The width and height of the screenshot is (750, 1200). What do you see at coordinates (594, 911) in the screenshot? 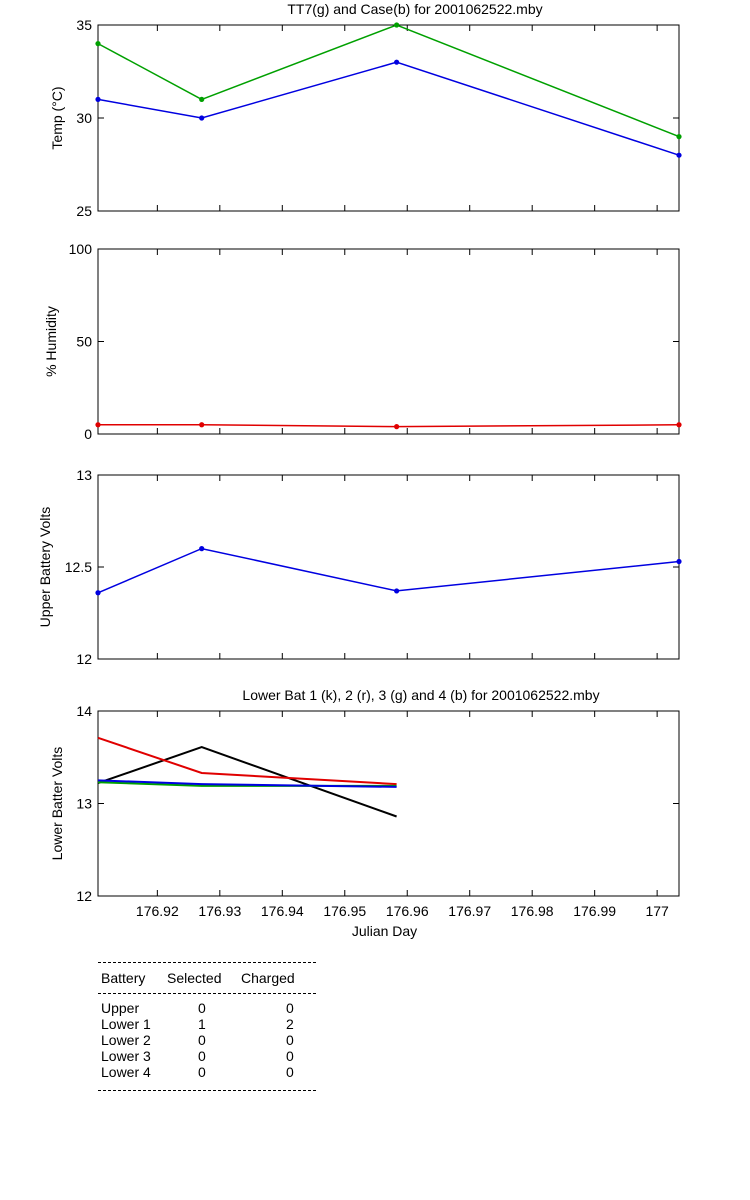
I see `x-tick-label: 176.99` at bounding box center [594, 911].